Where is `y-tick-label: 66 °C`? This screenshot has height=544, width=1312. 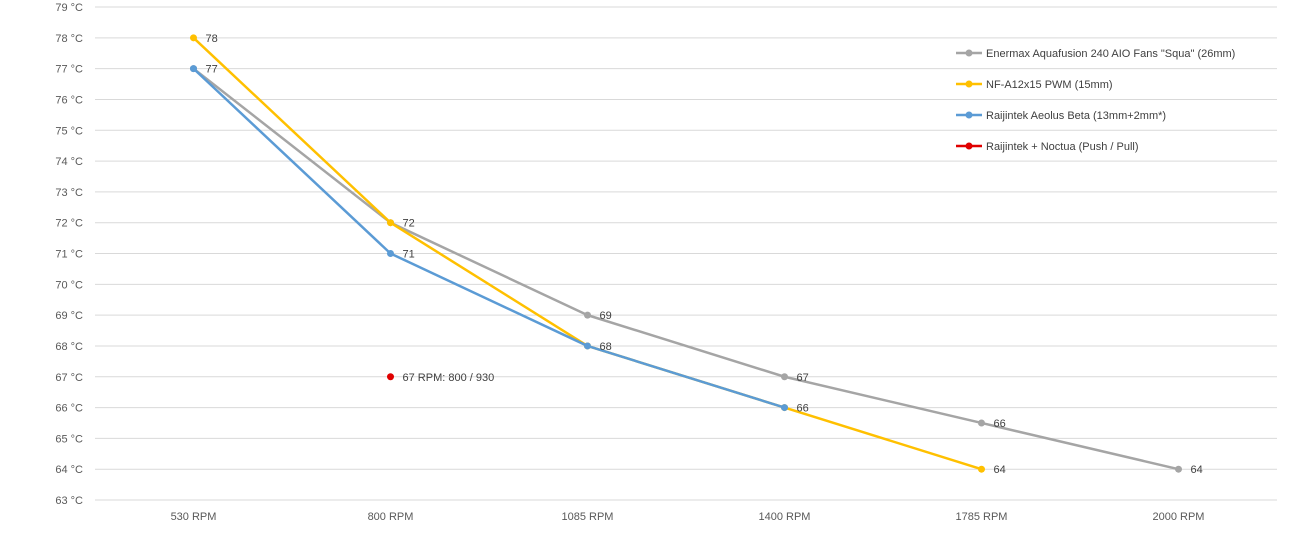 y-tick-label: 66 °C is located at coordinates (69, 409).